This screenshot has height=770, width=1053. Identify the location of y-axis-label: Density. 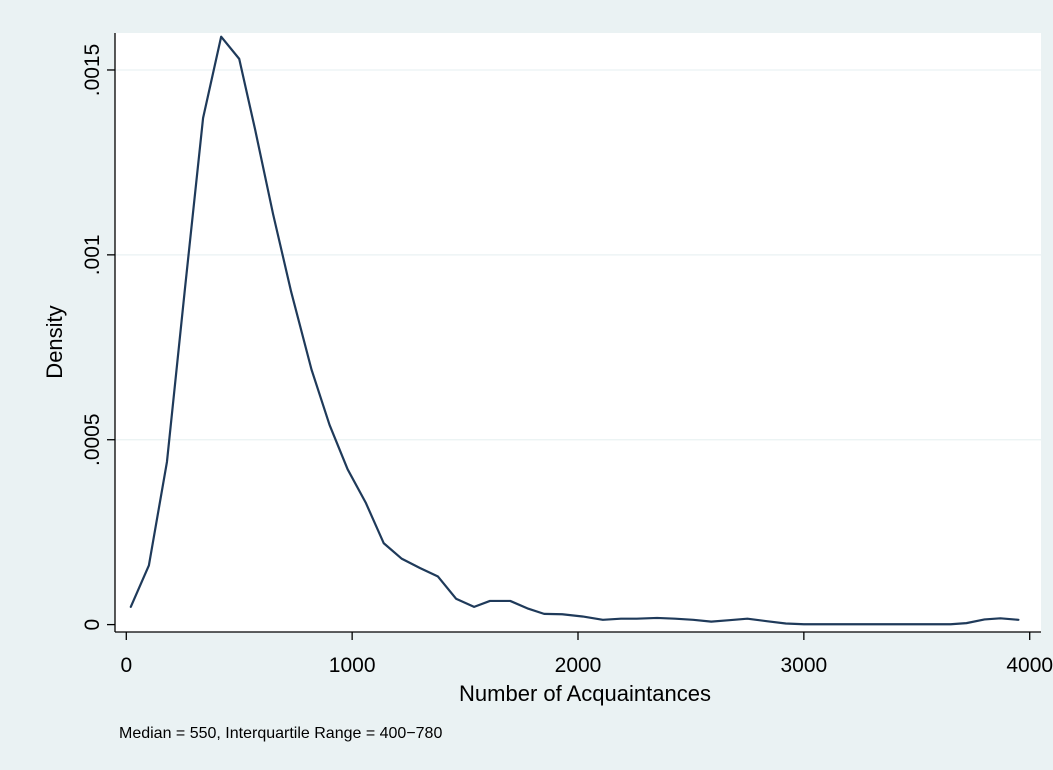
(54, 341).